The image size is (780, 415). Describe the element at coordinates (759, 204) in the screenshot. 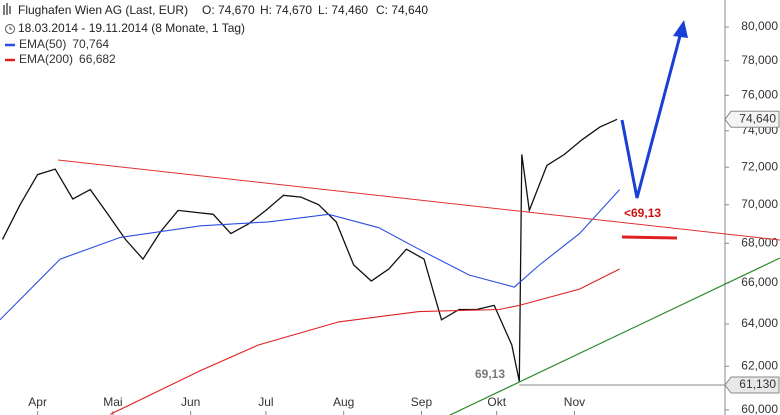

I see `y-tick-label: 70,000` at that location.